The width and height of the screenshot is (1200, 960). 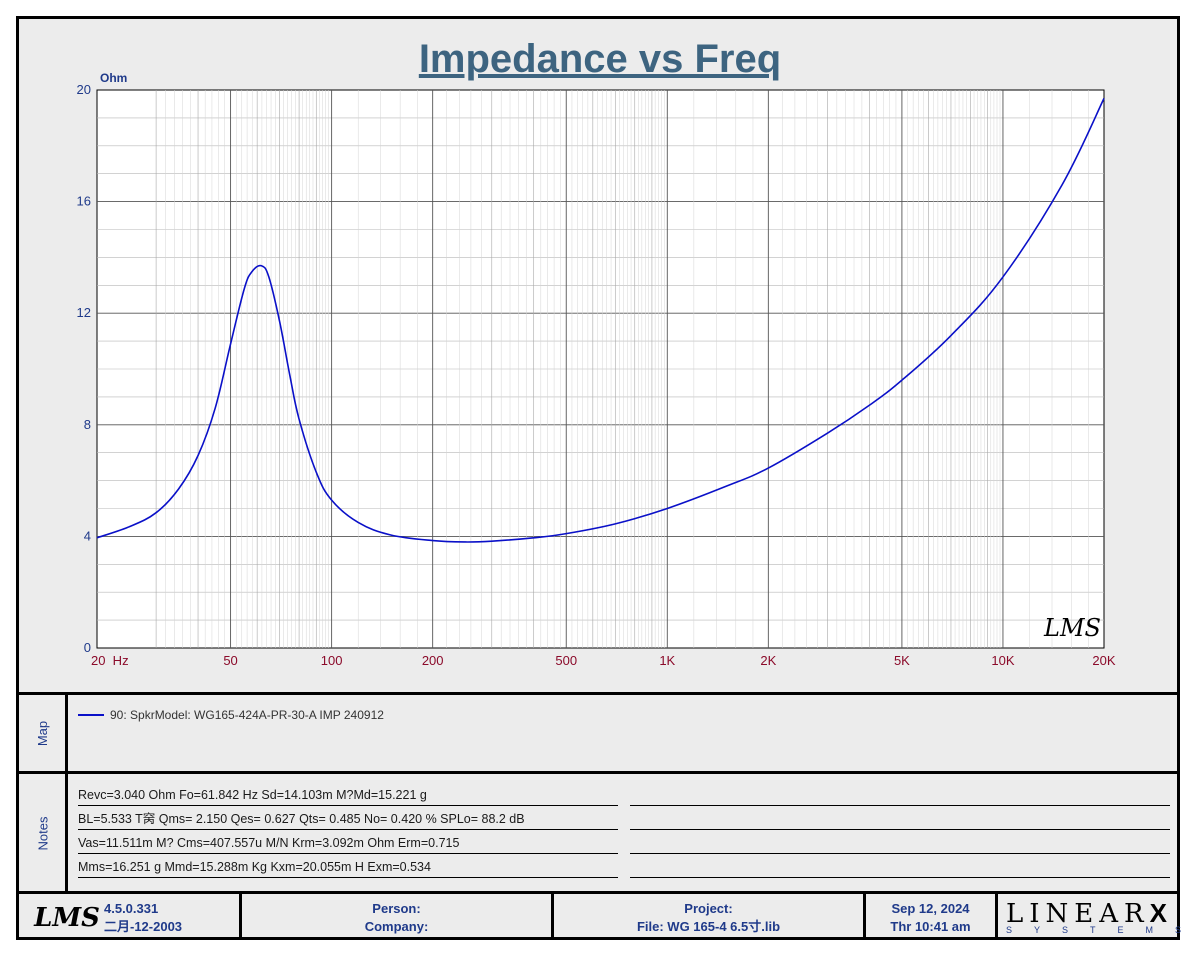 I want to click on x-tick-label: 10K, so click(x=1002, y=660).